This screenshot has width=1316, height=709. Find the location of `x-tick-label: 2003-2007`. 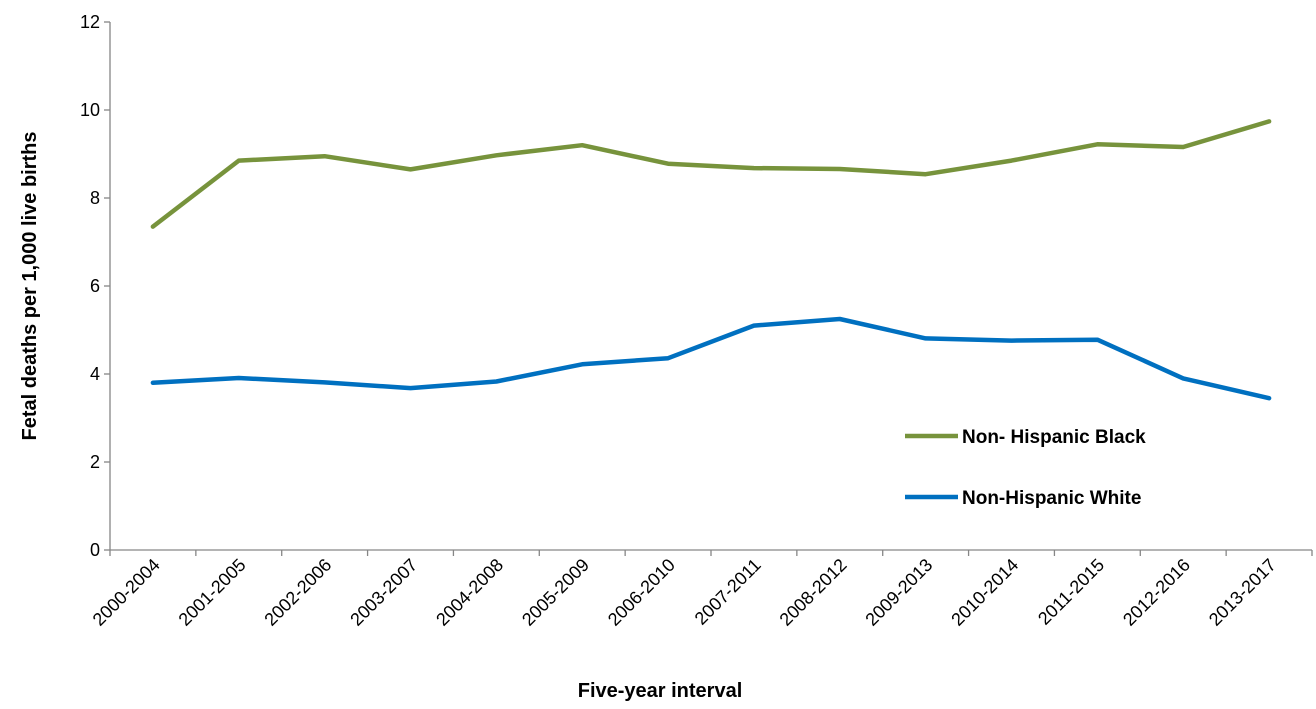

x-tick-label: 2003-2007 is located at coordinates (383, 592).